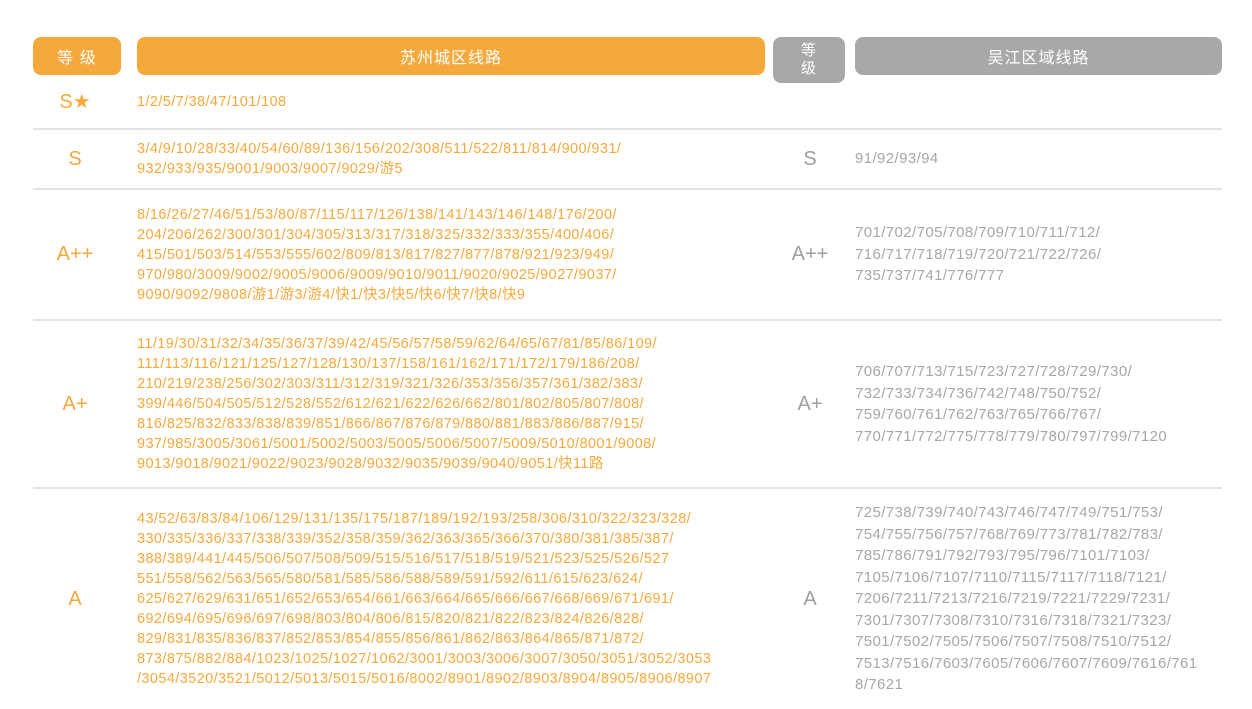 The width and height of the screenshot is (1252, 709). I want to click on table-header: 等 级 苏州城区线路 等 级 吴江区域线路, so click(627, 60).